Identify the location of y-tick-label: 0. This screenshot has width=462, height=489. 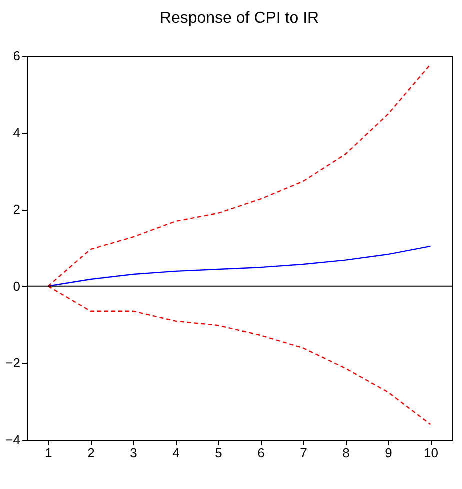
(16, 286).